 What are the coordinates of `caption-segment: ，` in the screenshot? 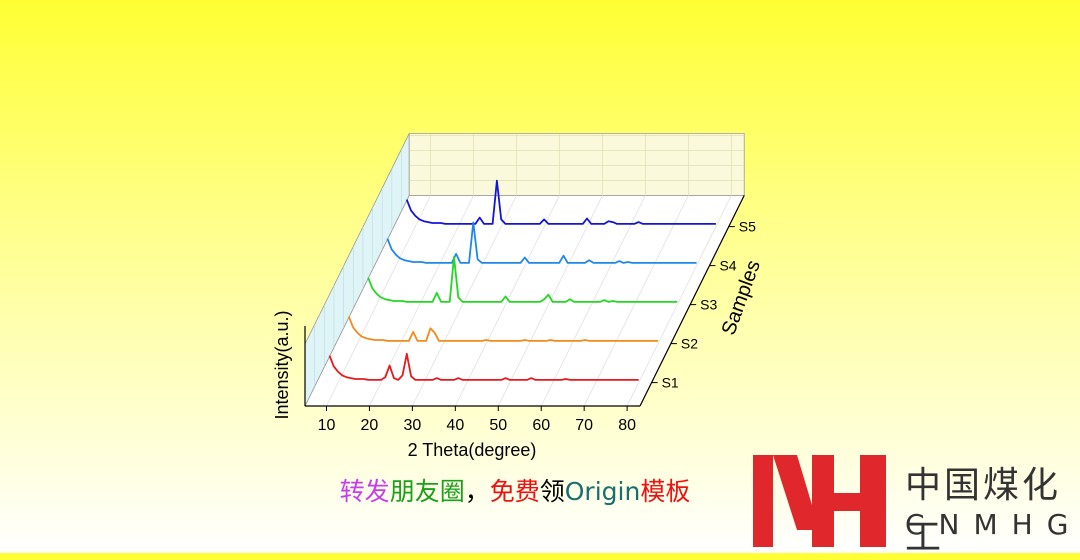 It's located at (477, 491).